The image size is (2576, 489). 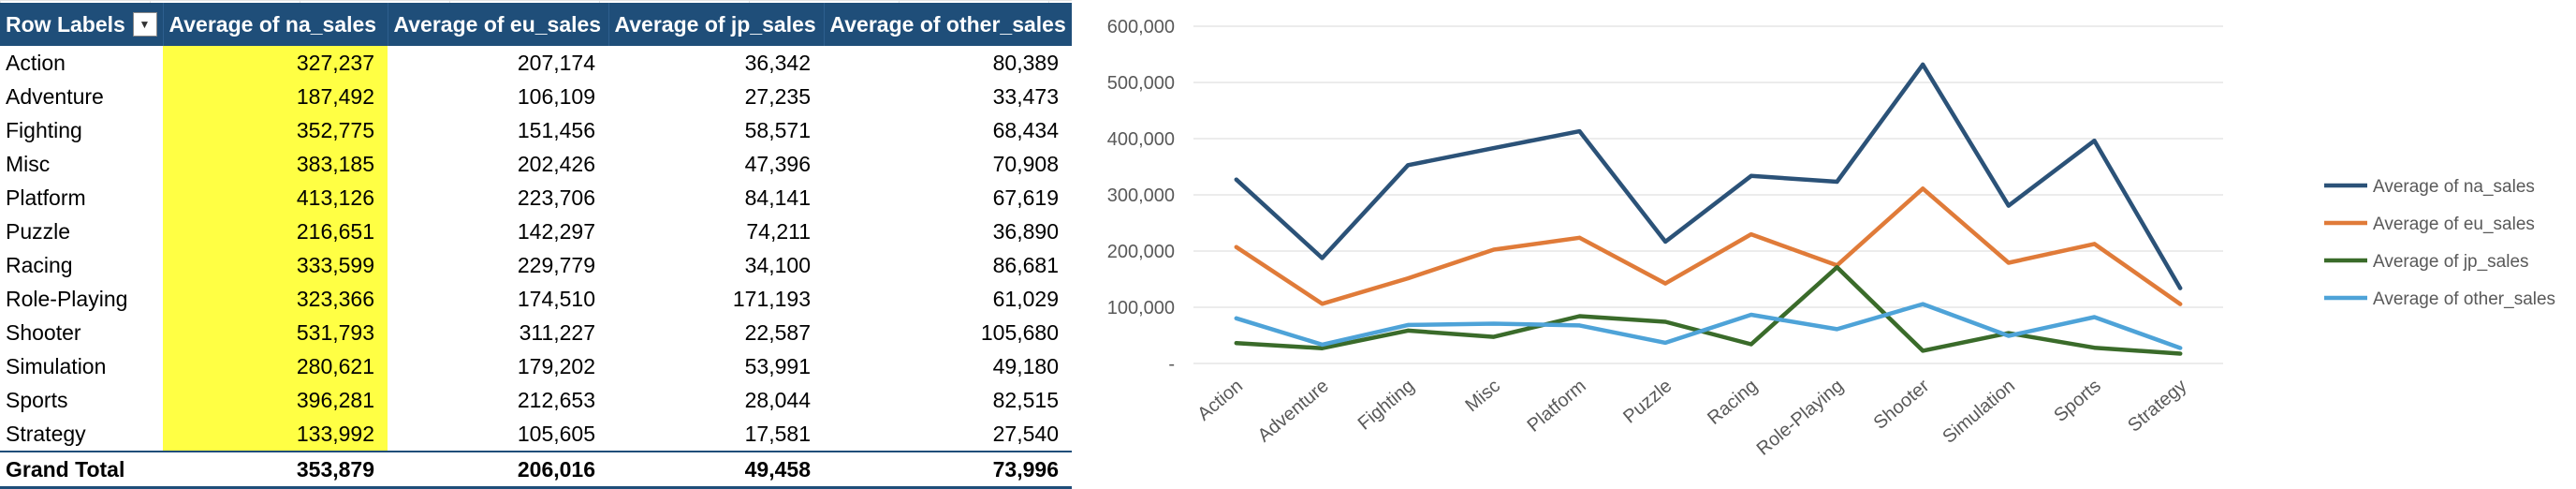 What do you see at coordinates (716, 25) in the screenshot?
I see `header-jp-sales: Average of jp_sales` at bounding box center [716, 25].